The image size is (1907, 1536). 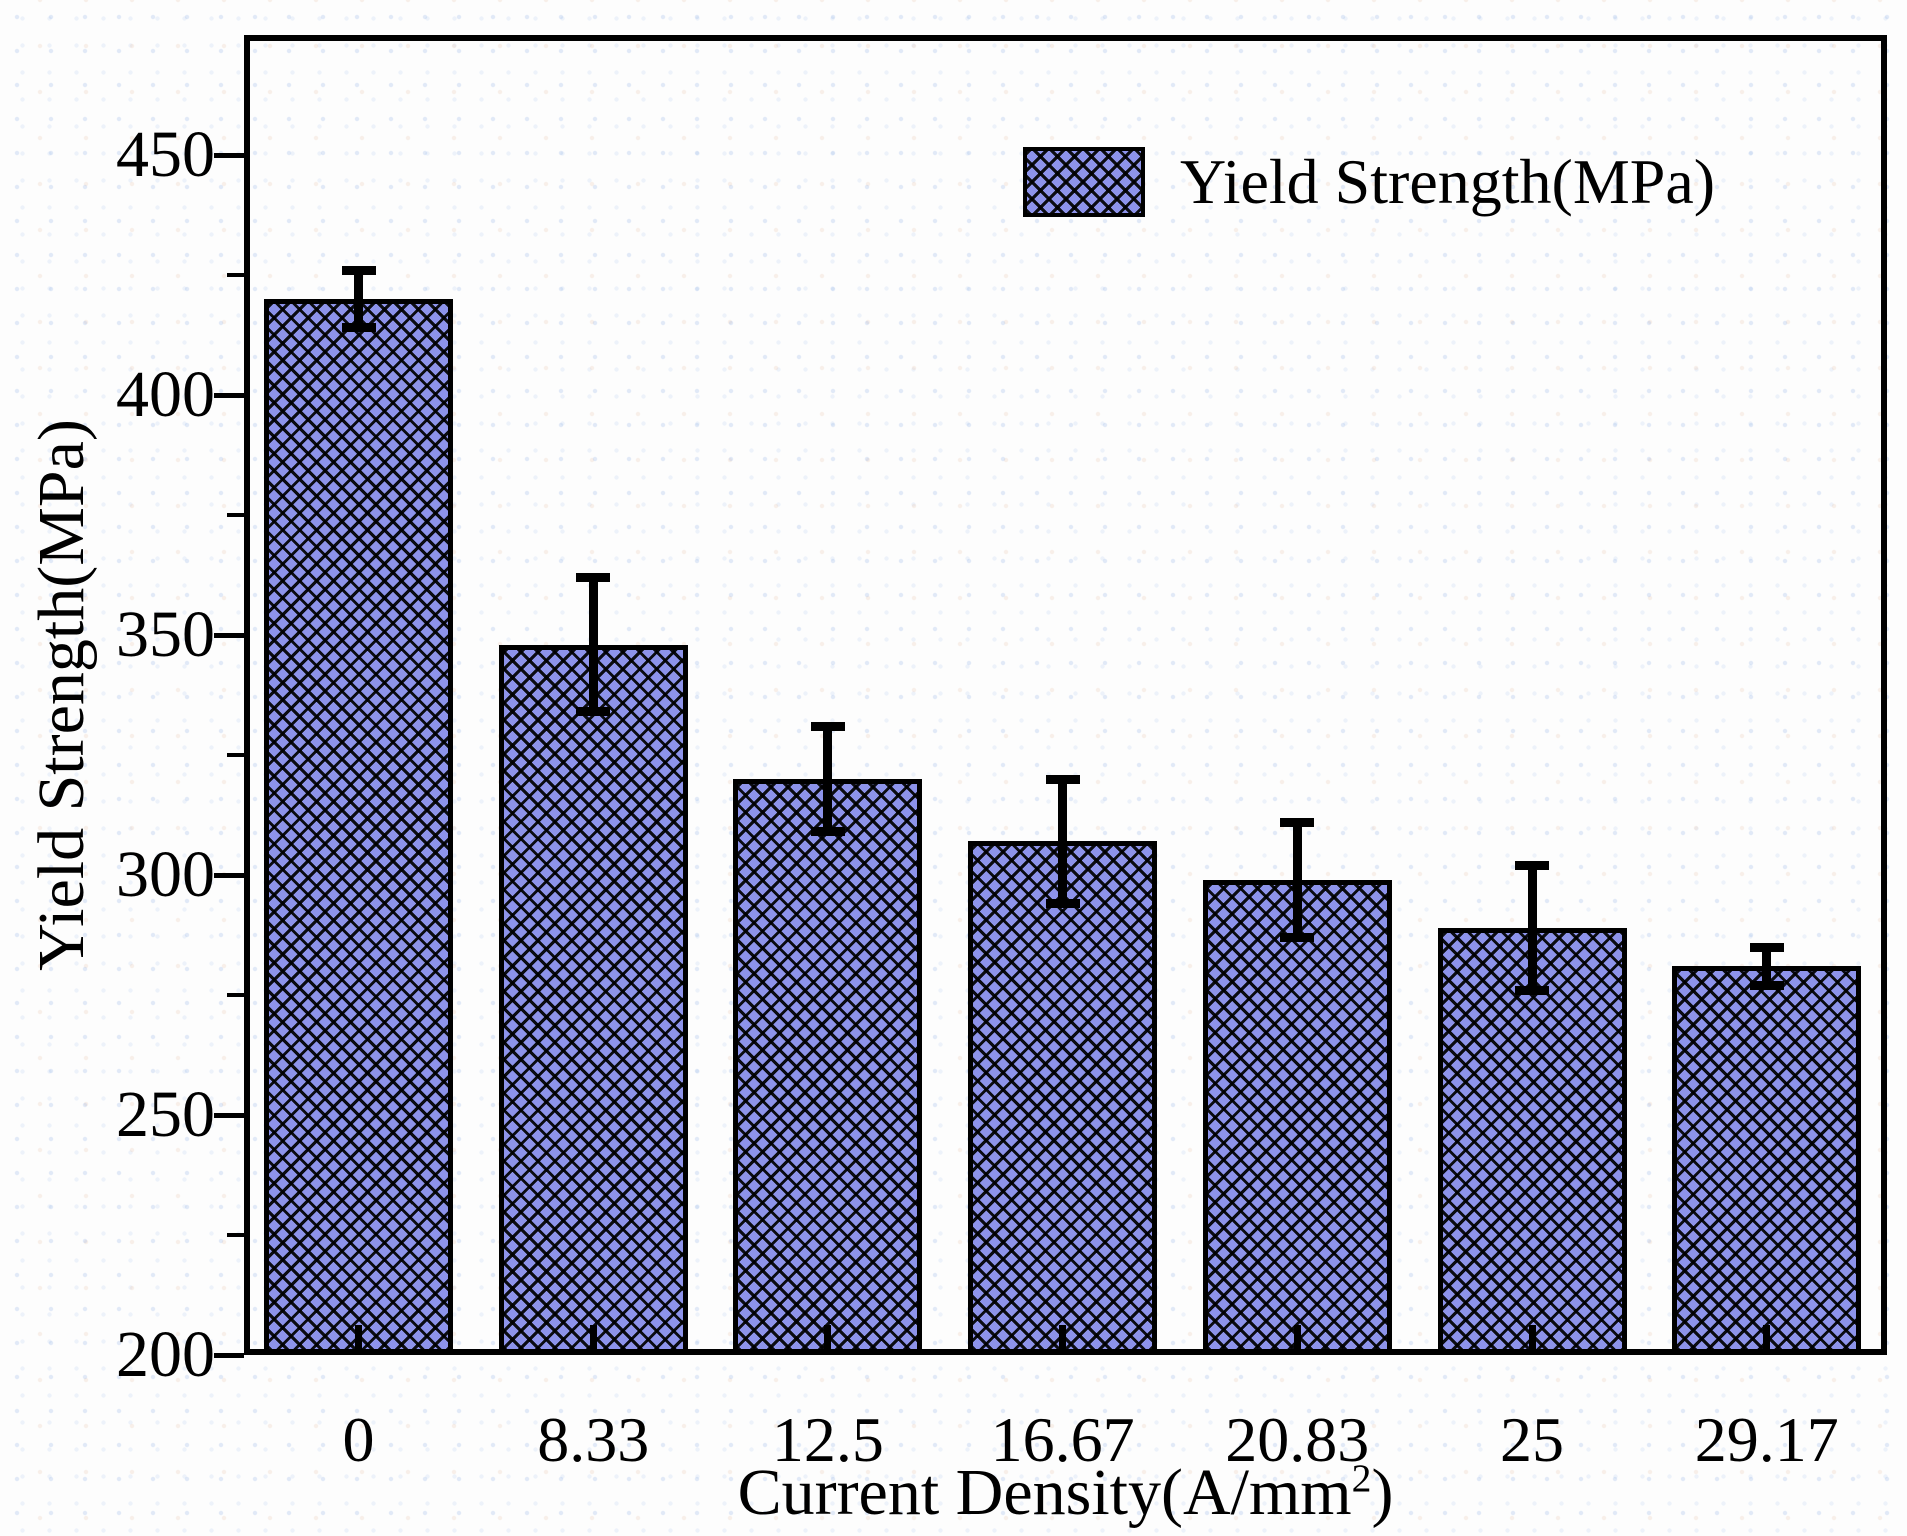 What do you see at coordinates (828, 779) in the screenshot?
I see `error-bar-line-12.5` at bounding box center [828, 779].